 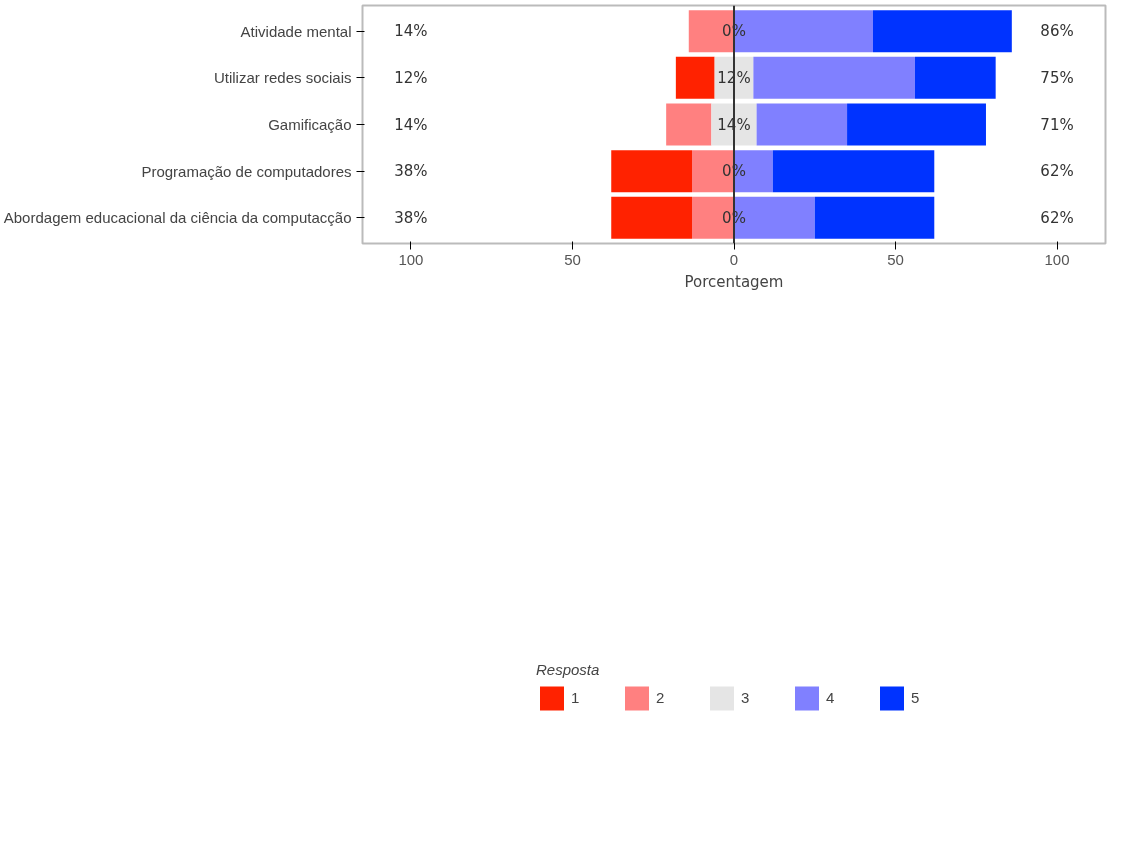 What do you see at coordinates (177, 218) in the screenshot?
I see `y-tick-label: Abordagem educacional da ciência da computacção` at bounding box center [177, 218].